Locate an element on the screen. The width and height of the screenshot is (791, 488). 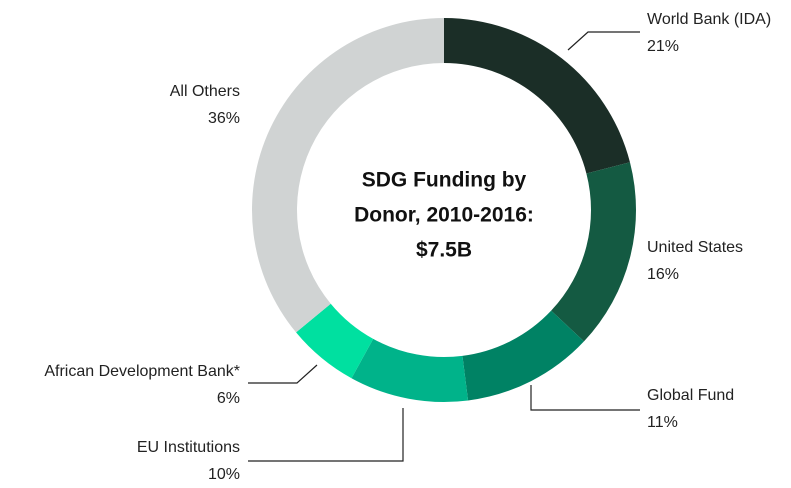
slice-value-label: 6% is located at coordinates (228, 398).